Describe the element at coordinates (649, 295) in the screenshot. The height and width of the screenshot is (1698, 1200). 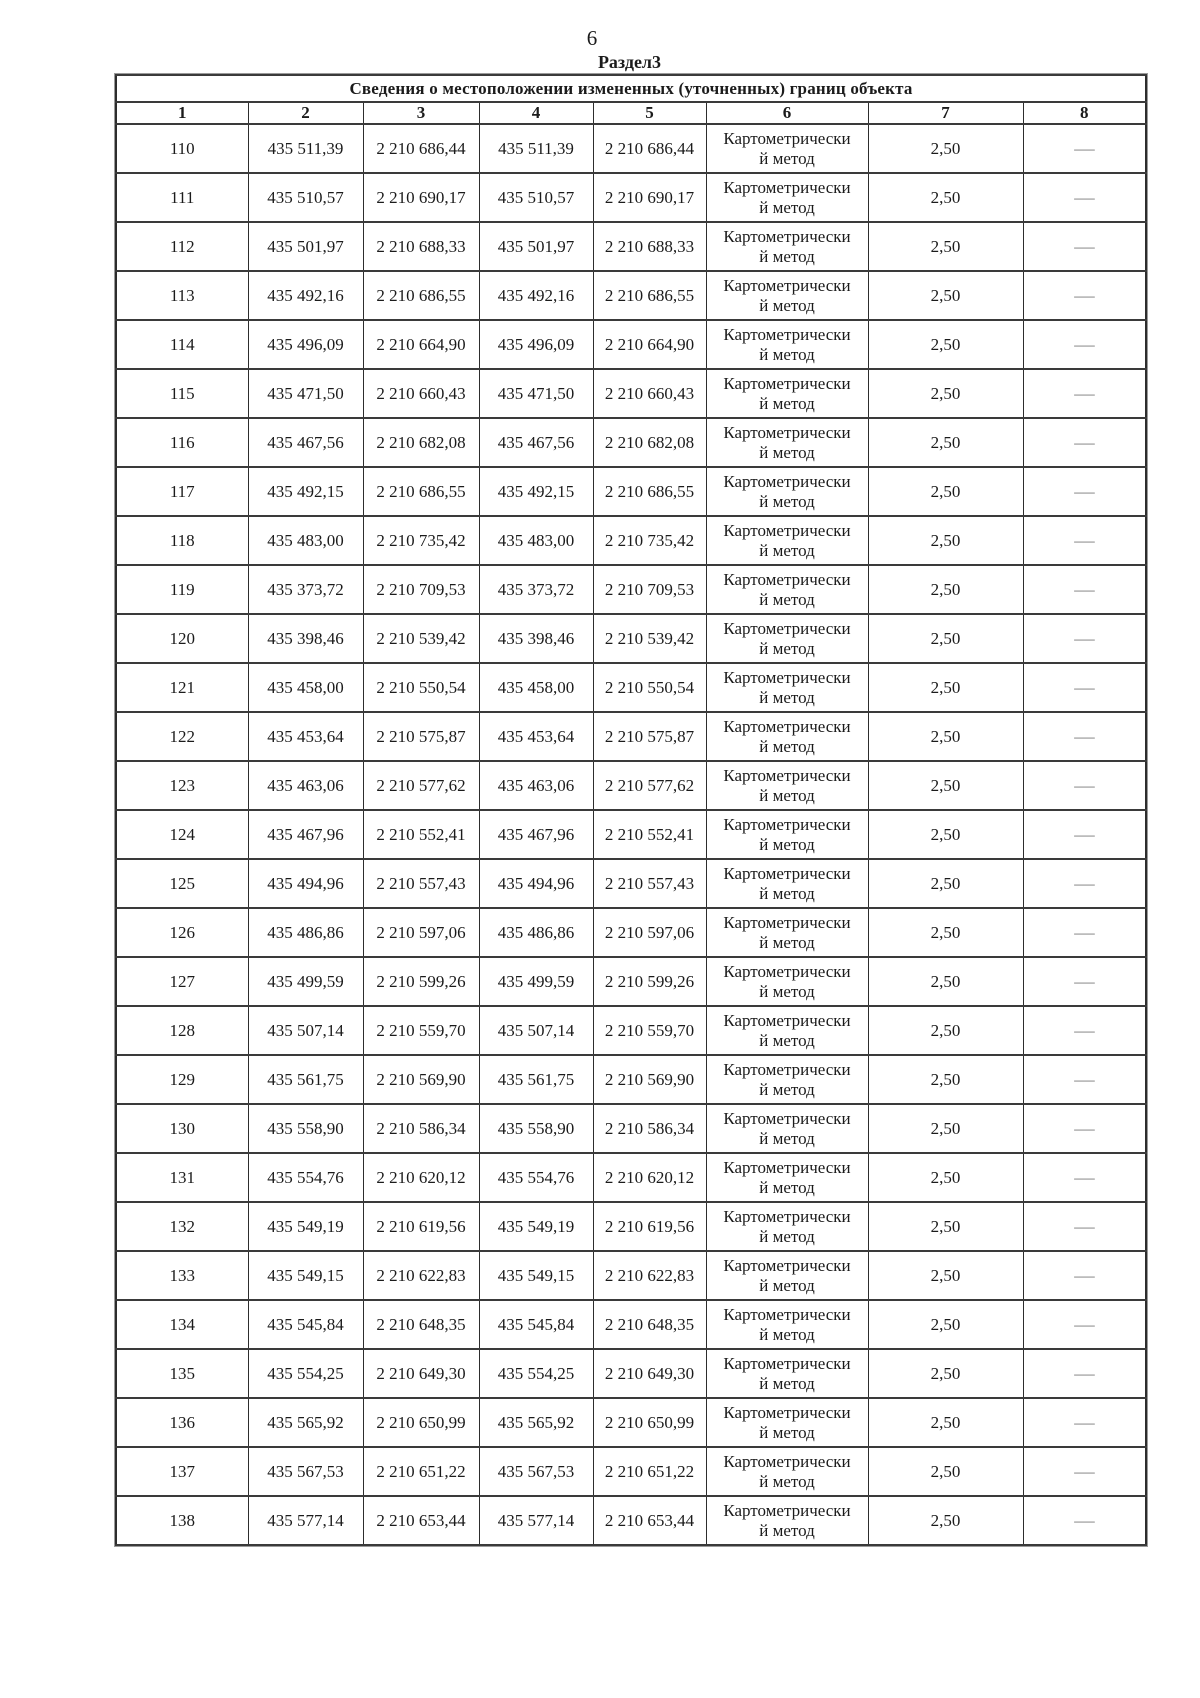
I see `cell-y-refined: 2 210 686,55` at that location.